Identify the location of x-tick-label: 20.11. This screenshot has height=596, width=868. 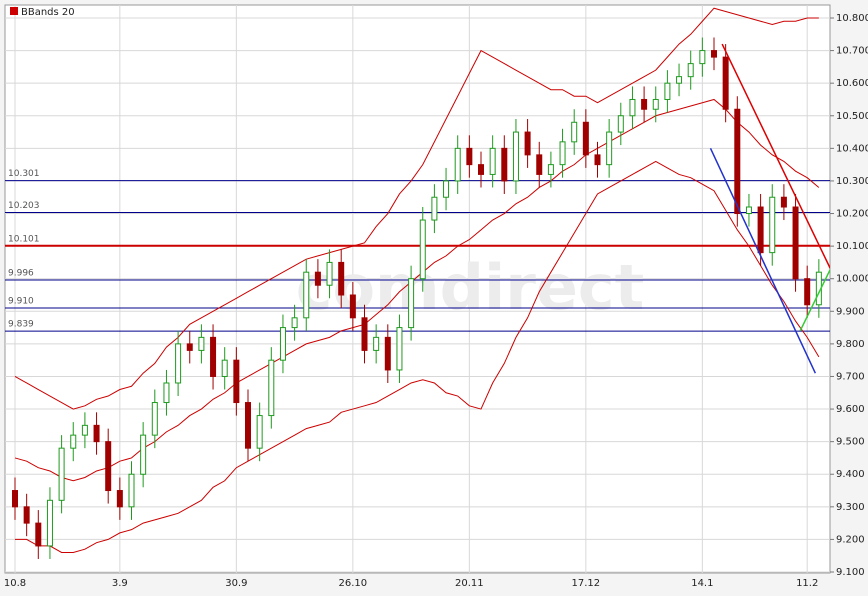
(469, 583).